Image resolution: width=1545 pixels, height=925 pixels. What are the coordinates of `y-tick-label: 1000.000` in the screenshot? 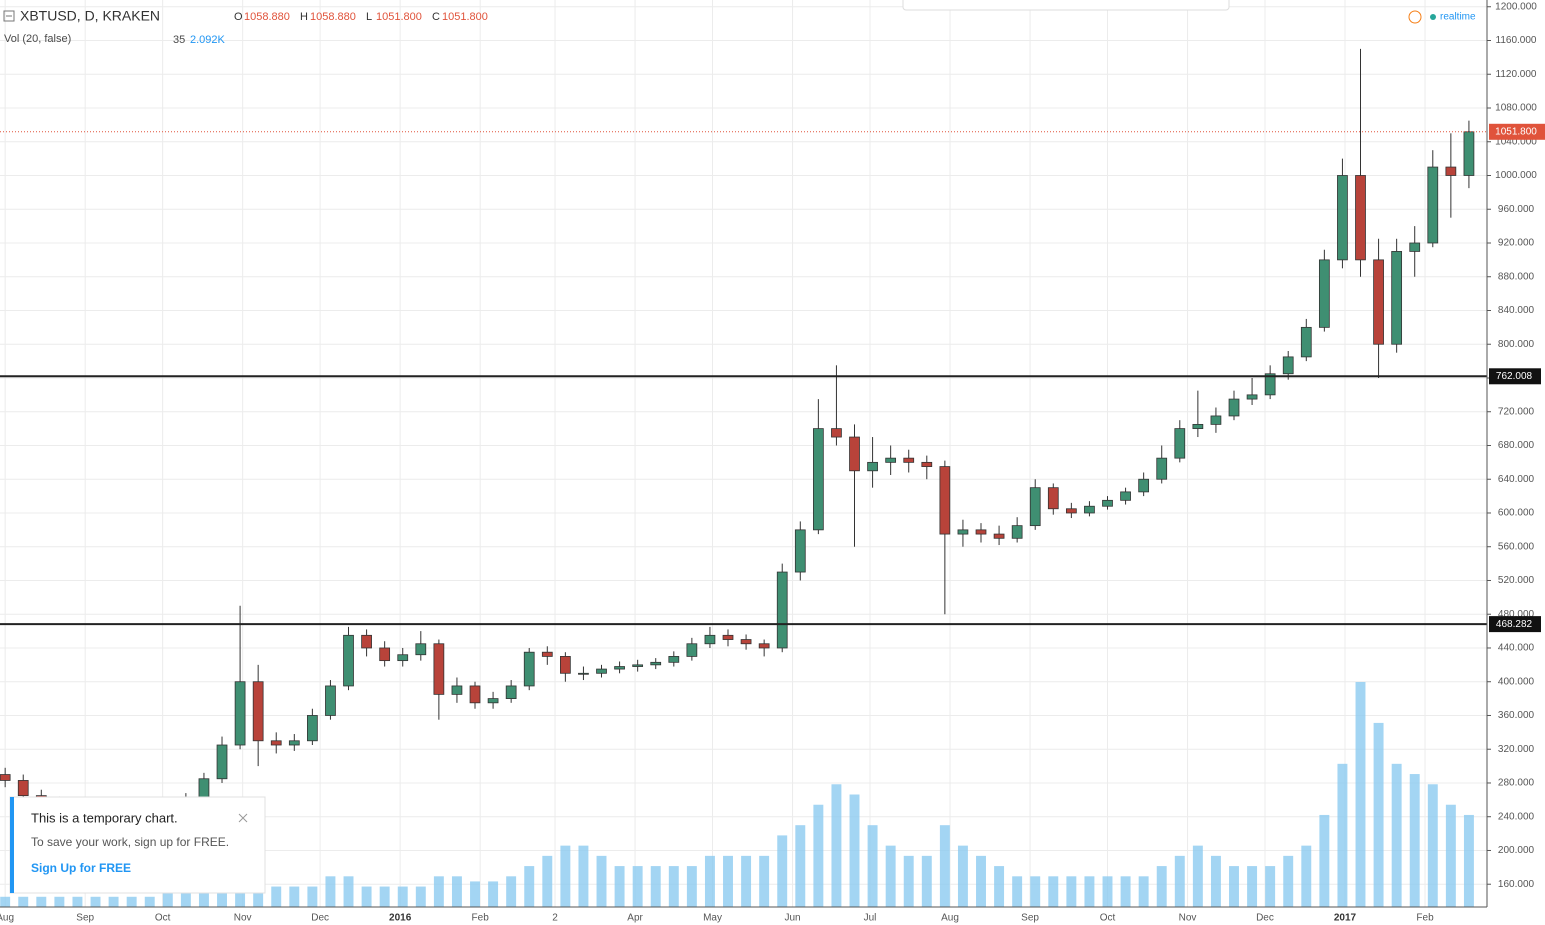 It's located at (1516, 175).